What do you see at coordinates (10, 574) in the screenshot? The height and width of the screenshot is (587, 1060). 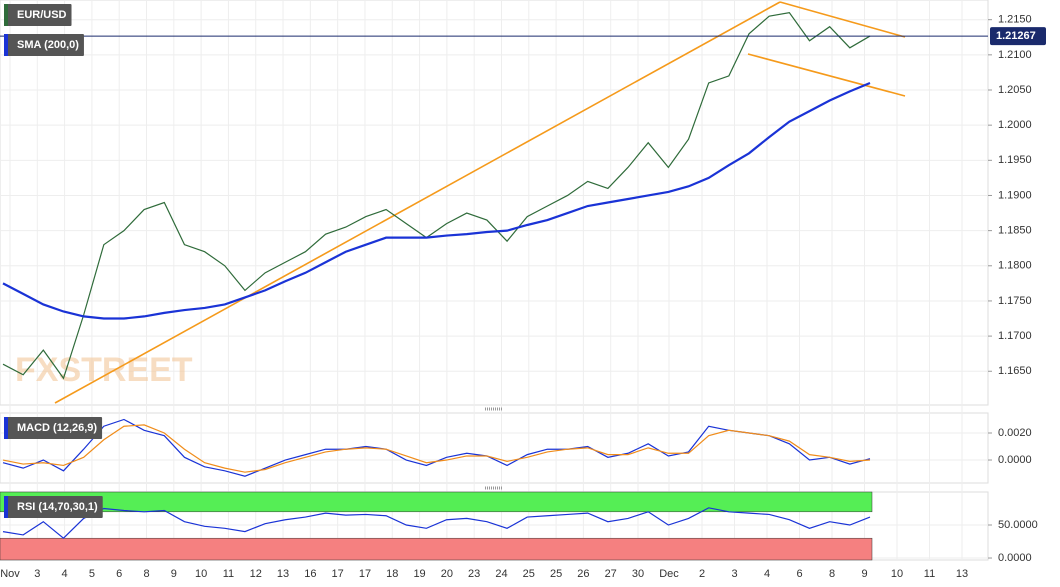 I see `x-tick-label: Nov` at bounding box center [10, 574].